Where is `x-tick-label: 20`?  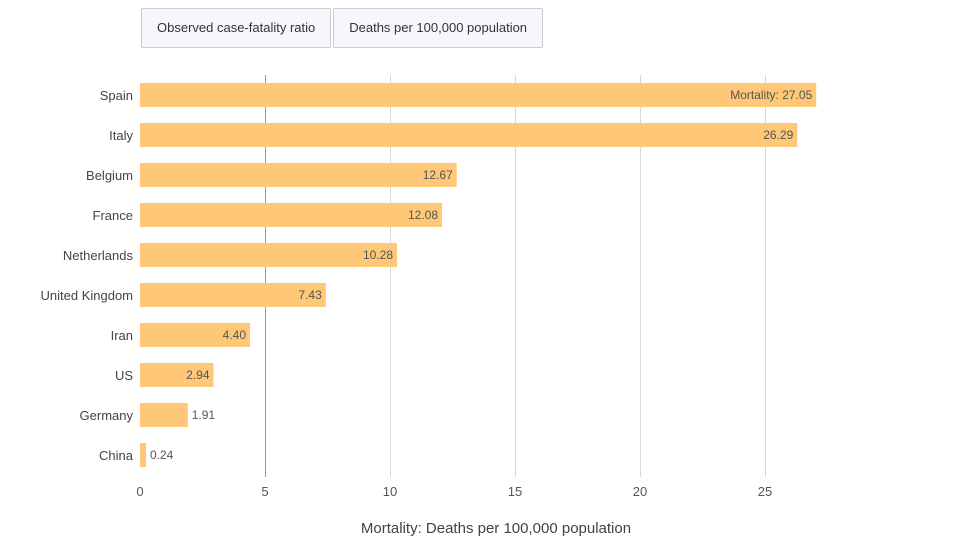
x-tick-label: 20 is located at coordinates (640, 491).